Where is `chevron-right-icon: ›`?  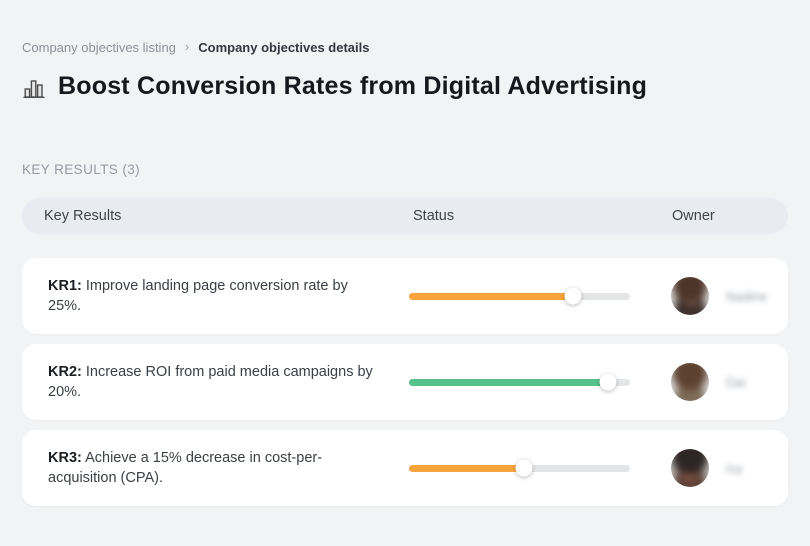
chevron-right-icon: › is located at coordinates (187, 46).